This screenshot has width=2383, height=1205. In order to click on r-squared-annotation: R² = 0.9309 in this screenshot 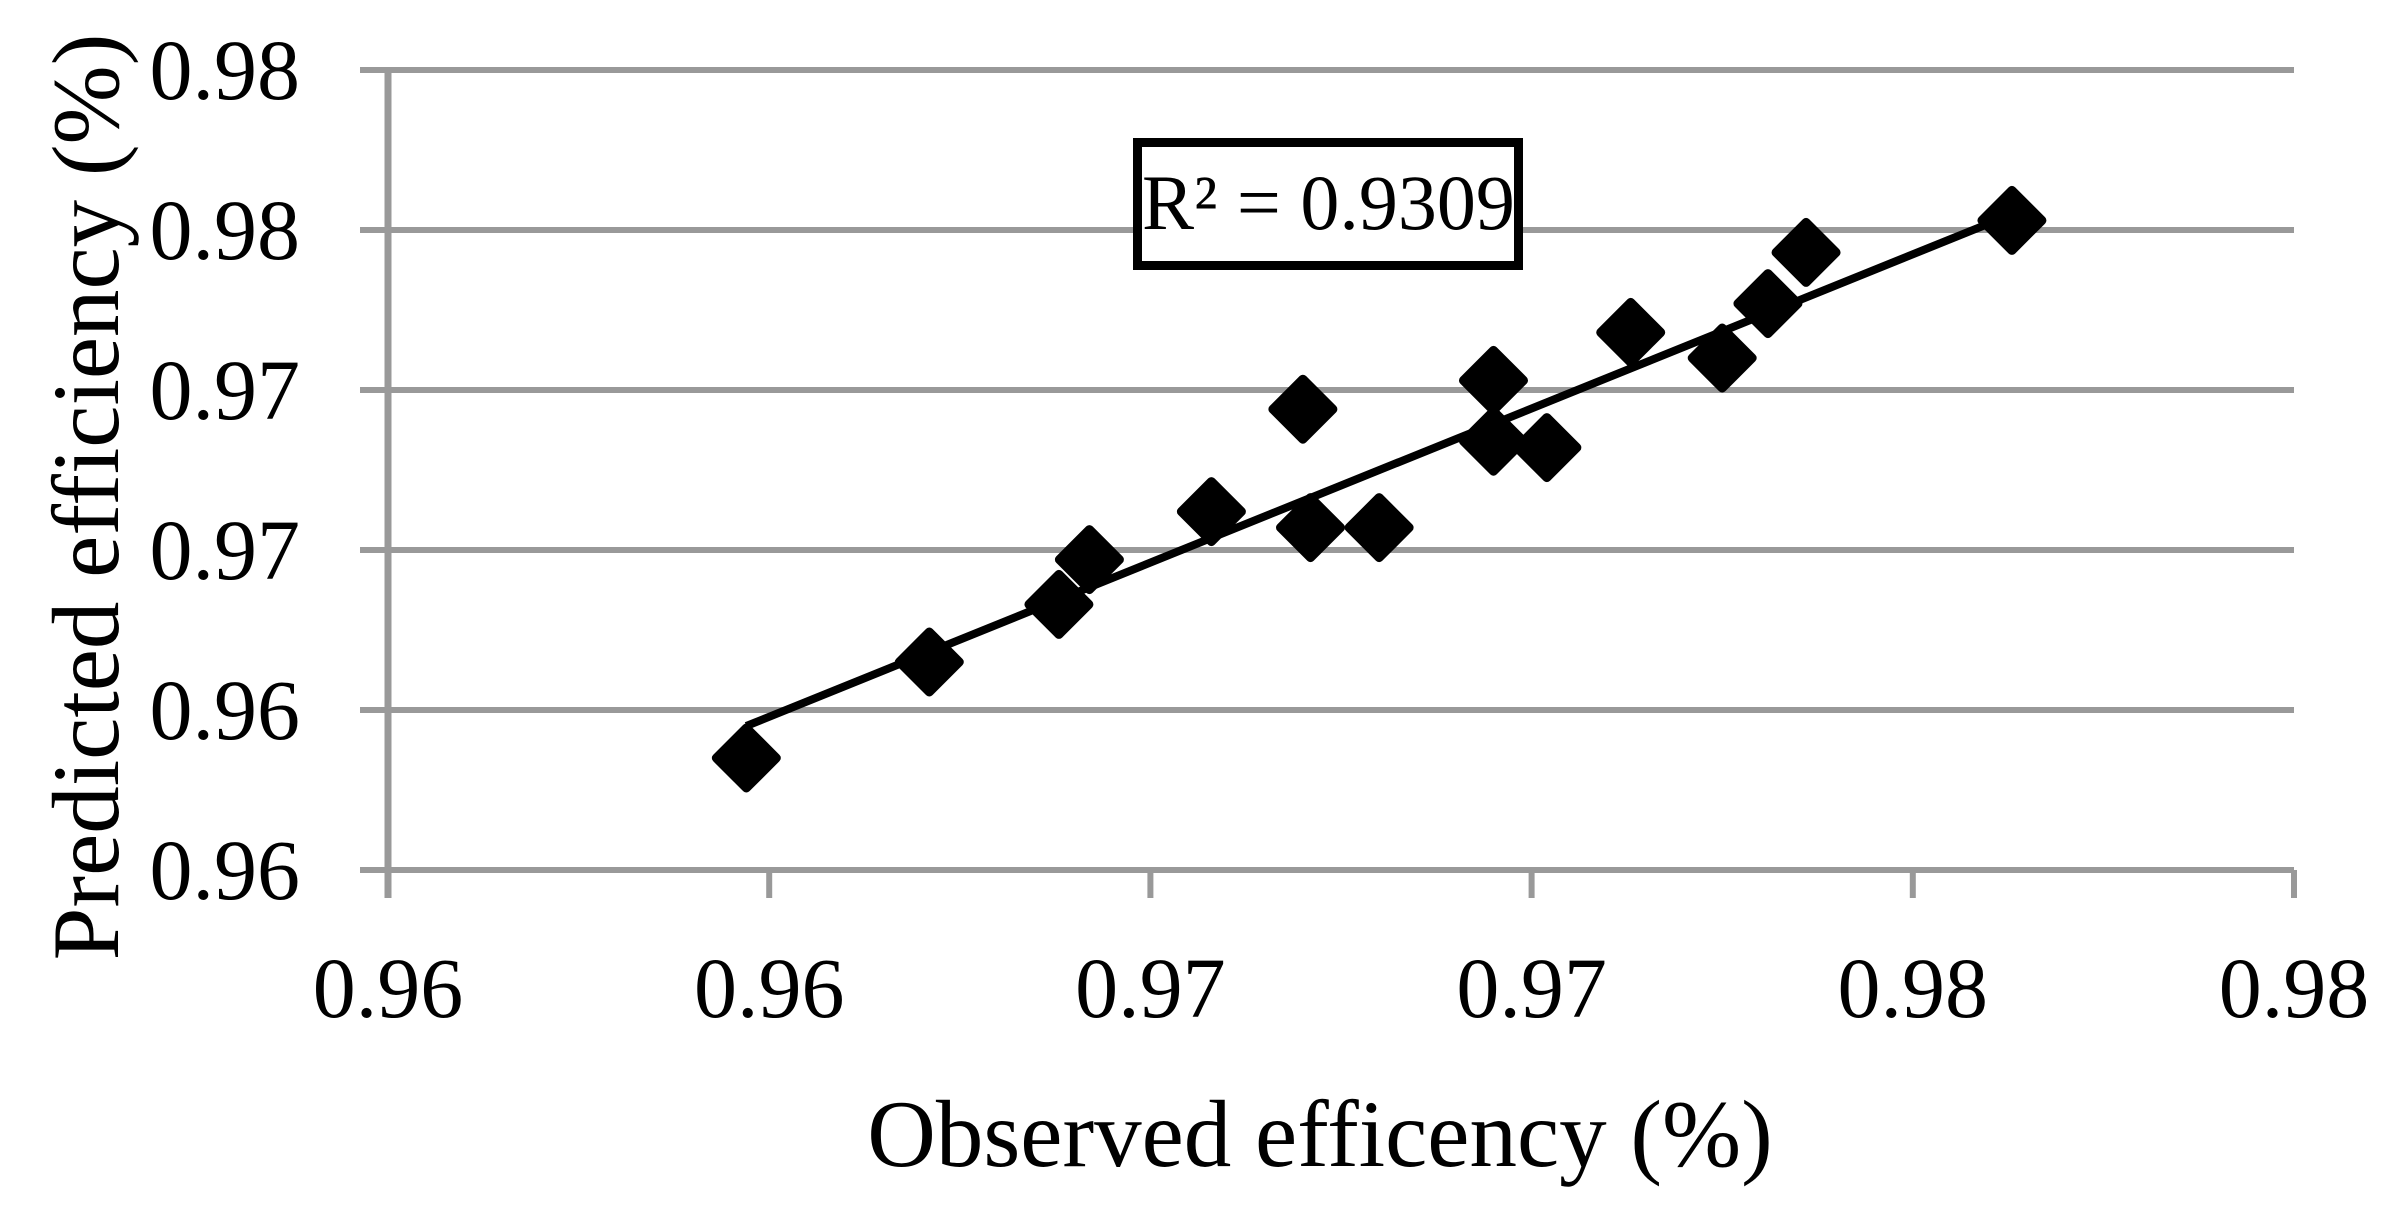, I will do `click(1328, 204)`.